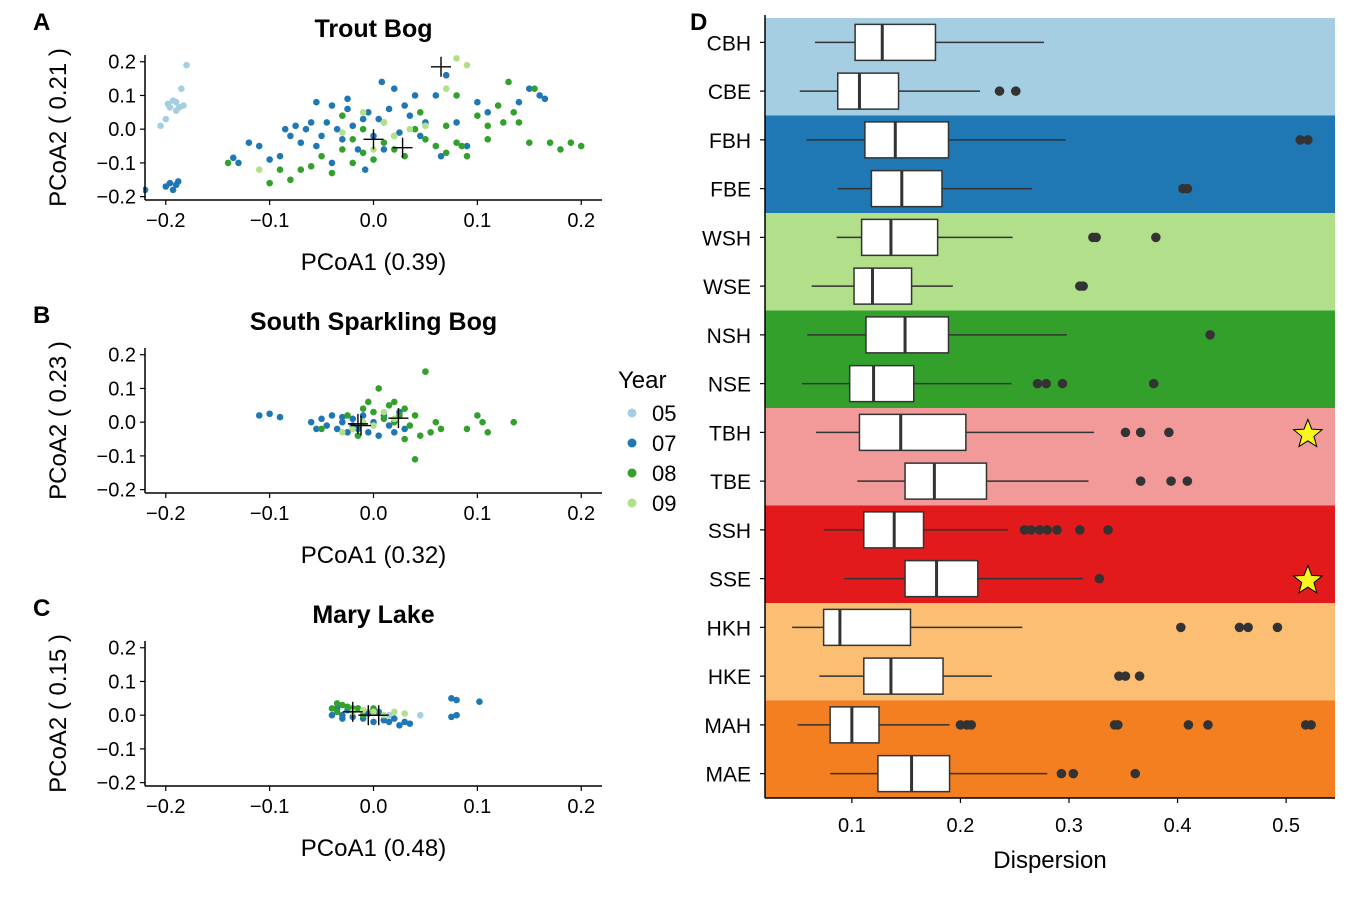 The width and height of the screenshot is (1350, 900). What do you see at coordinates (122, 356) in the screenshot?
I see `y-tick-label: 0.2` at bounding box center [122, 356].